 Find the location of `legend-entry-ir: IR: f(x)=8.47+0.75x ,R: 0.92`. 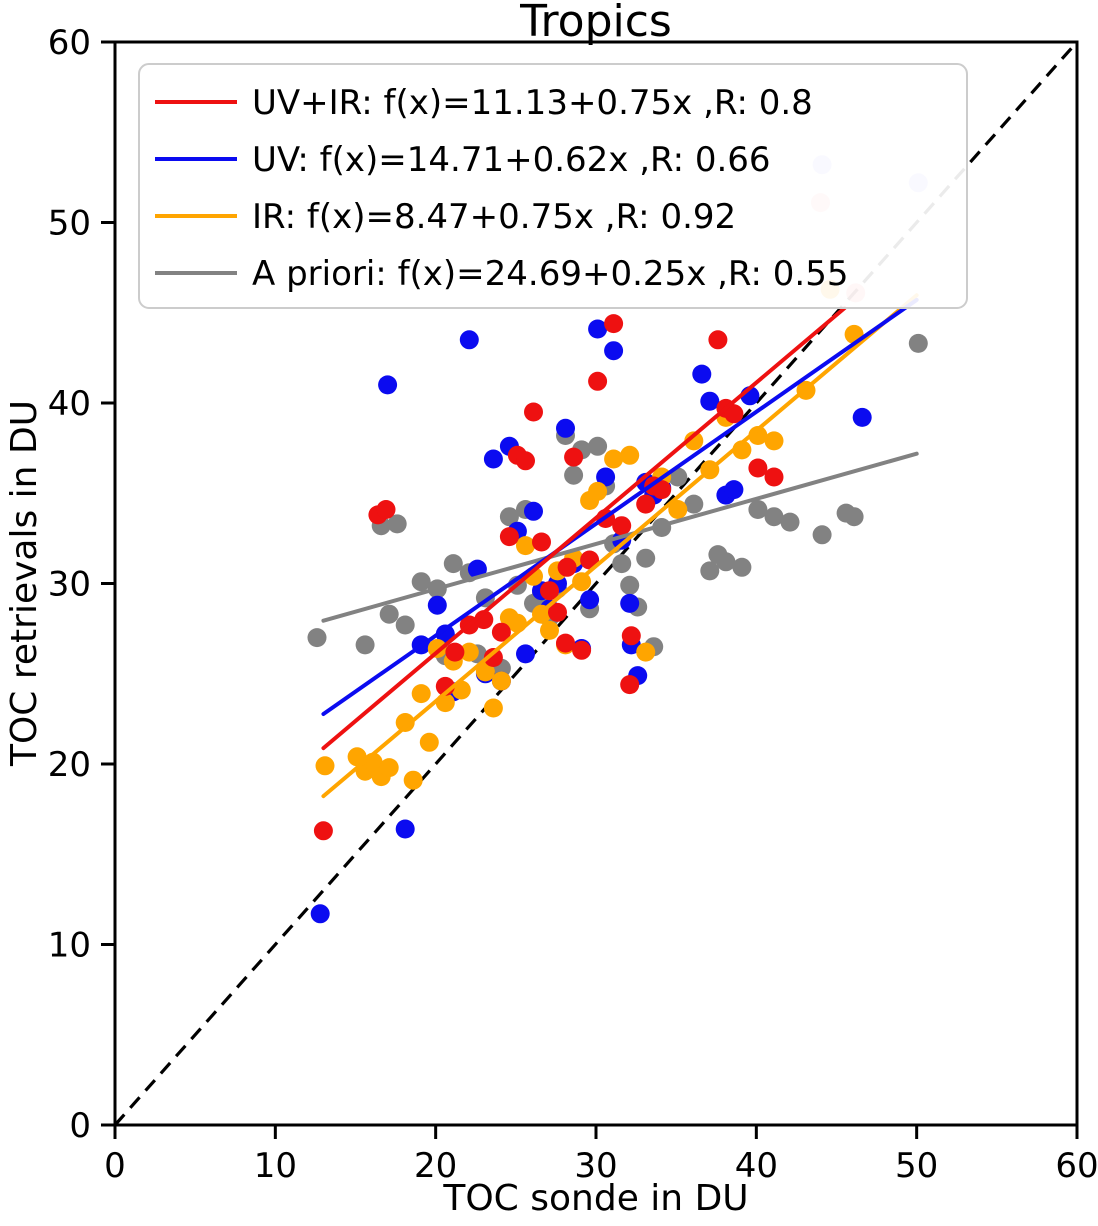

legend-entry-ir: IR: f(x)=8.47+0.75x ,R: 0.92 is located at coordinates (445, 217).